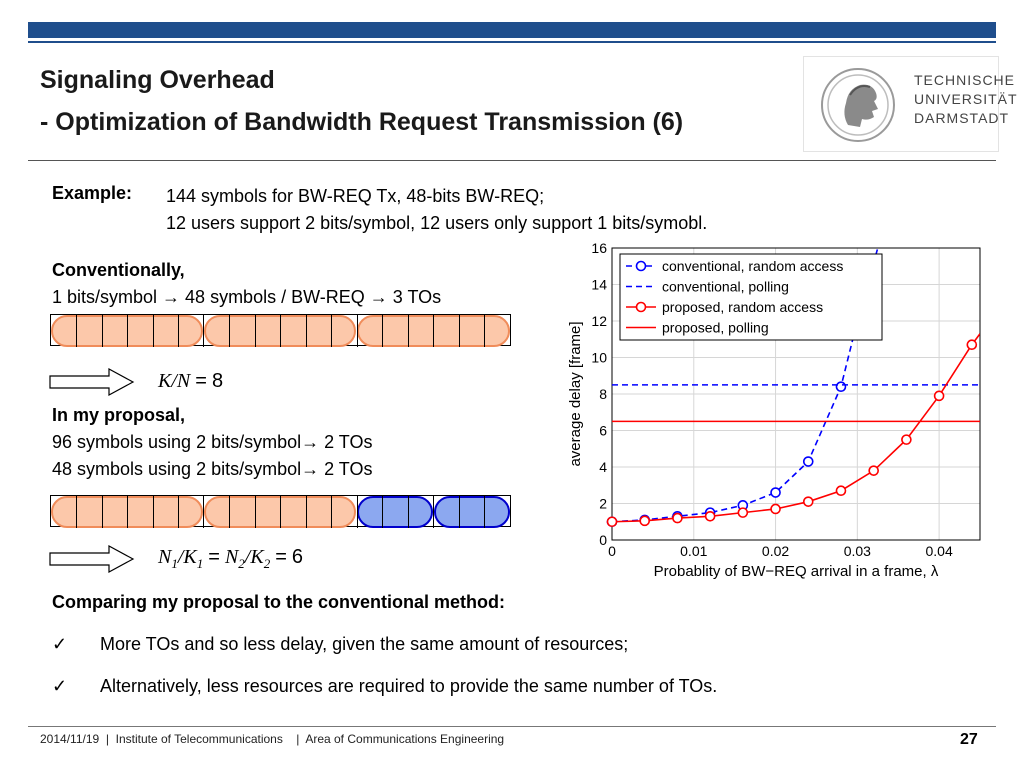 The image size is (1024, 768). What do you see at coordinates (575, 393) in the screenshot?
I see `y-axis-label: average delay [frame]` at bounding box center [575, 393].